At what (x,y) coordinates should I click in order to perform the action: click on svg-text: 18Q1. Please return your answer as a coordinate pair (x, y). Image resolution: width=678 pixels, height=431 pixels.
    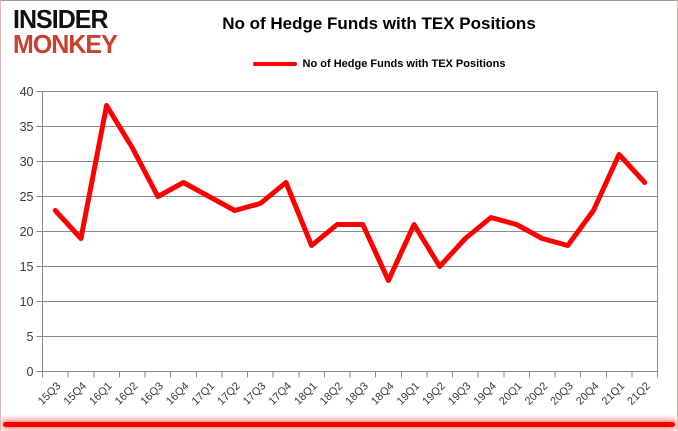
    Looking at the image, I should click on (306, 394).